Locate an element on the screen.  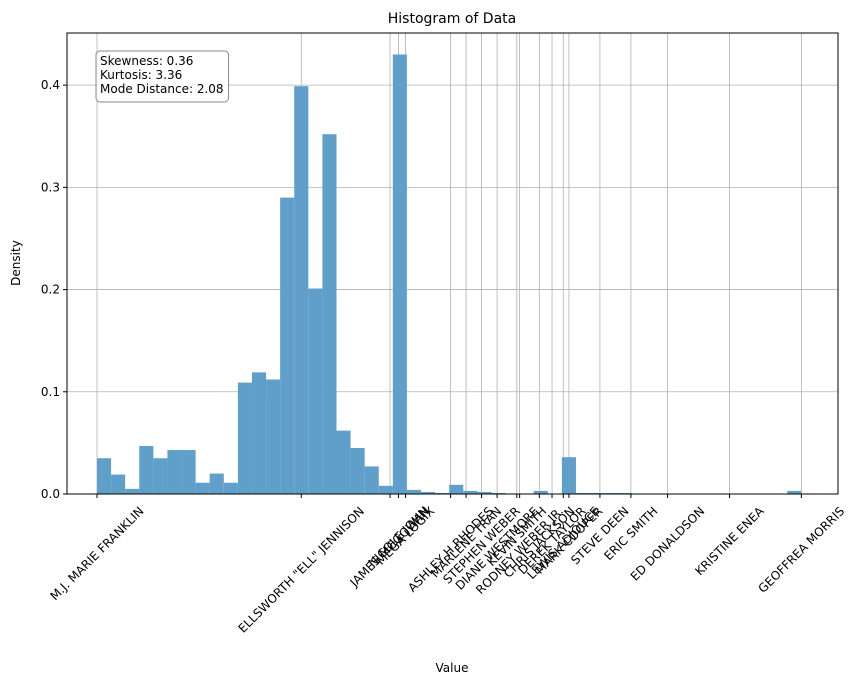
y-tick-label: 0.2 is located at coordinates (50, 290).